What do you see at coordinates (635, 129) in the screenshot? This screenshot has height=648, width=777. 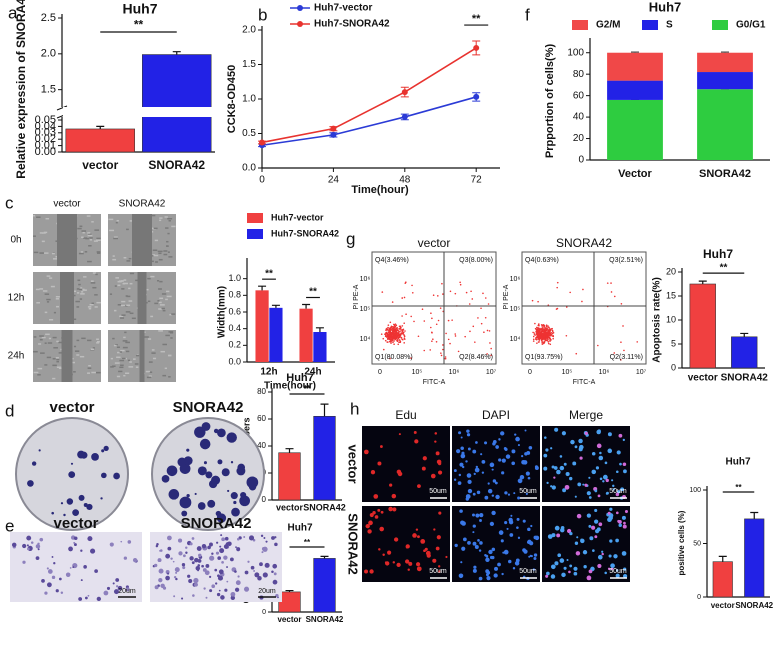 I see `bar-segment` at bounding box center [635, 129].